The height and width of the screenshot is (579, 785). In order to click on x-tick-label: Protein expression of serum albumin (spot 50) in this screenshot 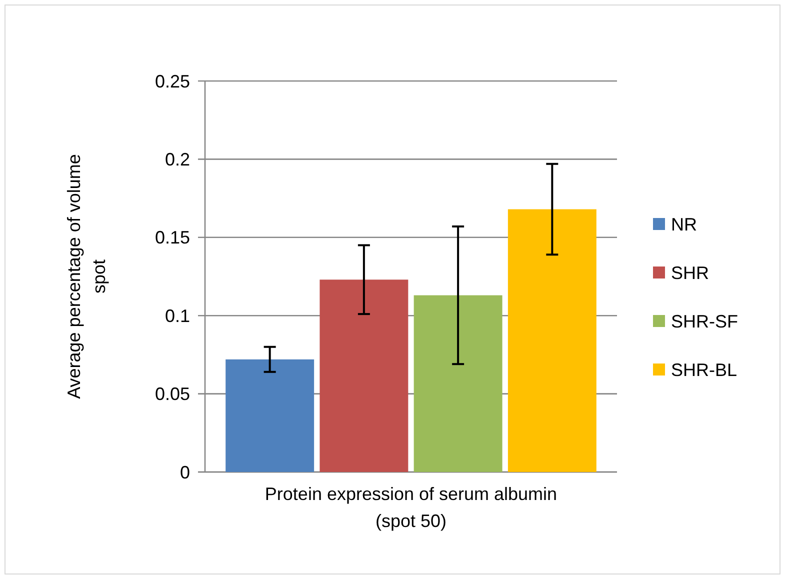, I will do `click(411, 507)`.